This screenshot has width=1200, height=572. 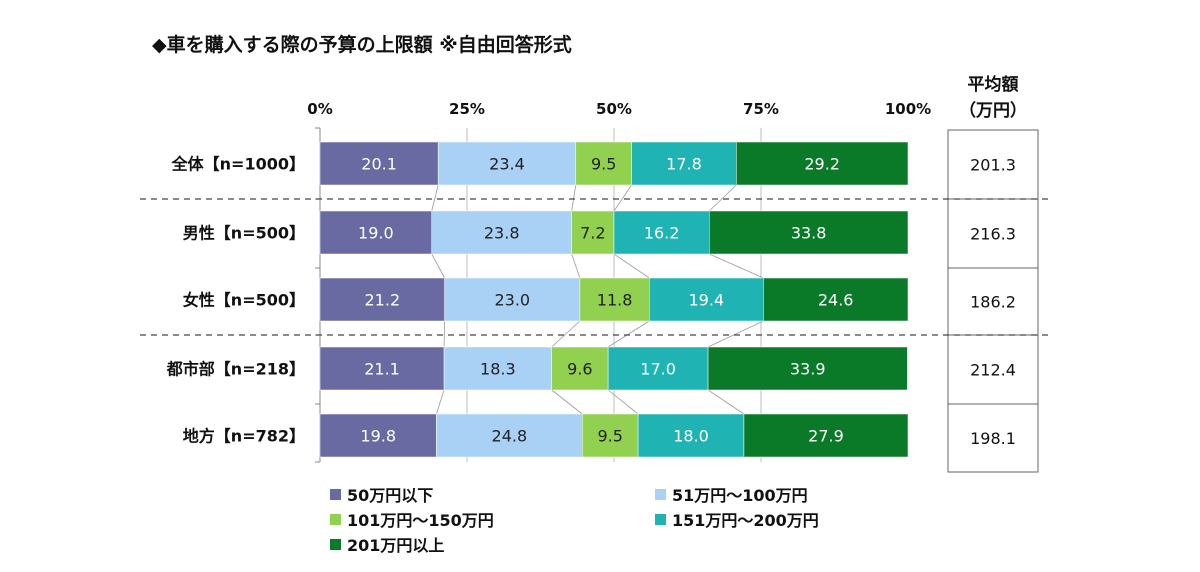 What do you see at coordinates (614, 109) in the screenshot?
I see `x-tick-label: 50%` at bounding box center [614, 109].